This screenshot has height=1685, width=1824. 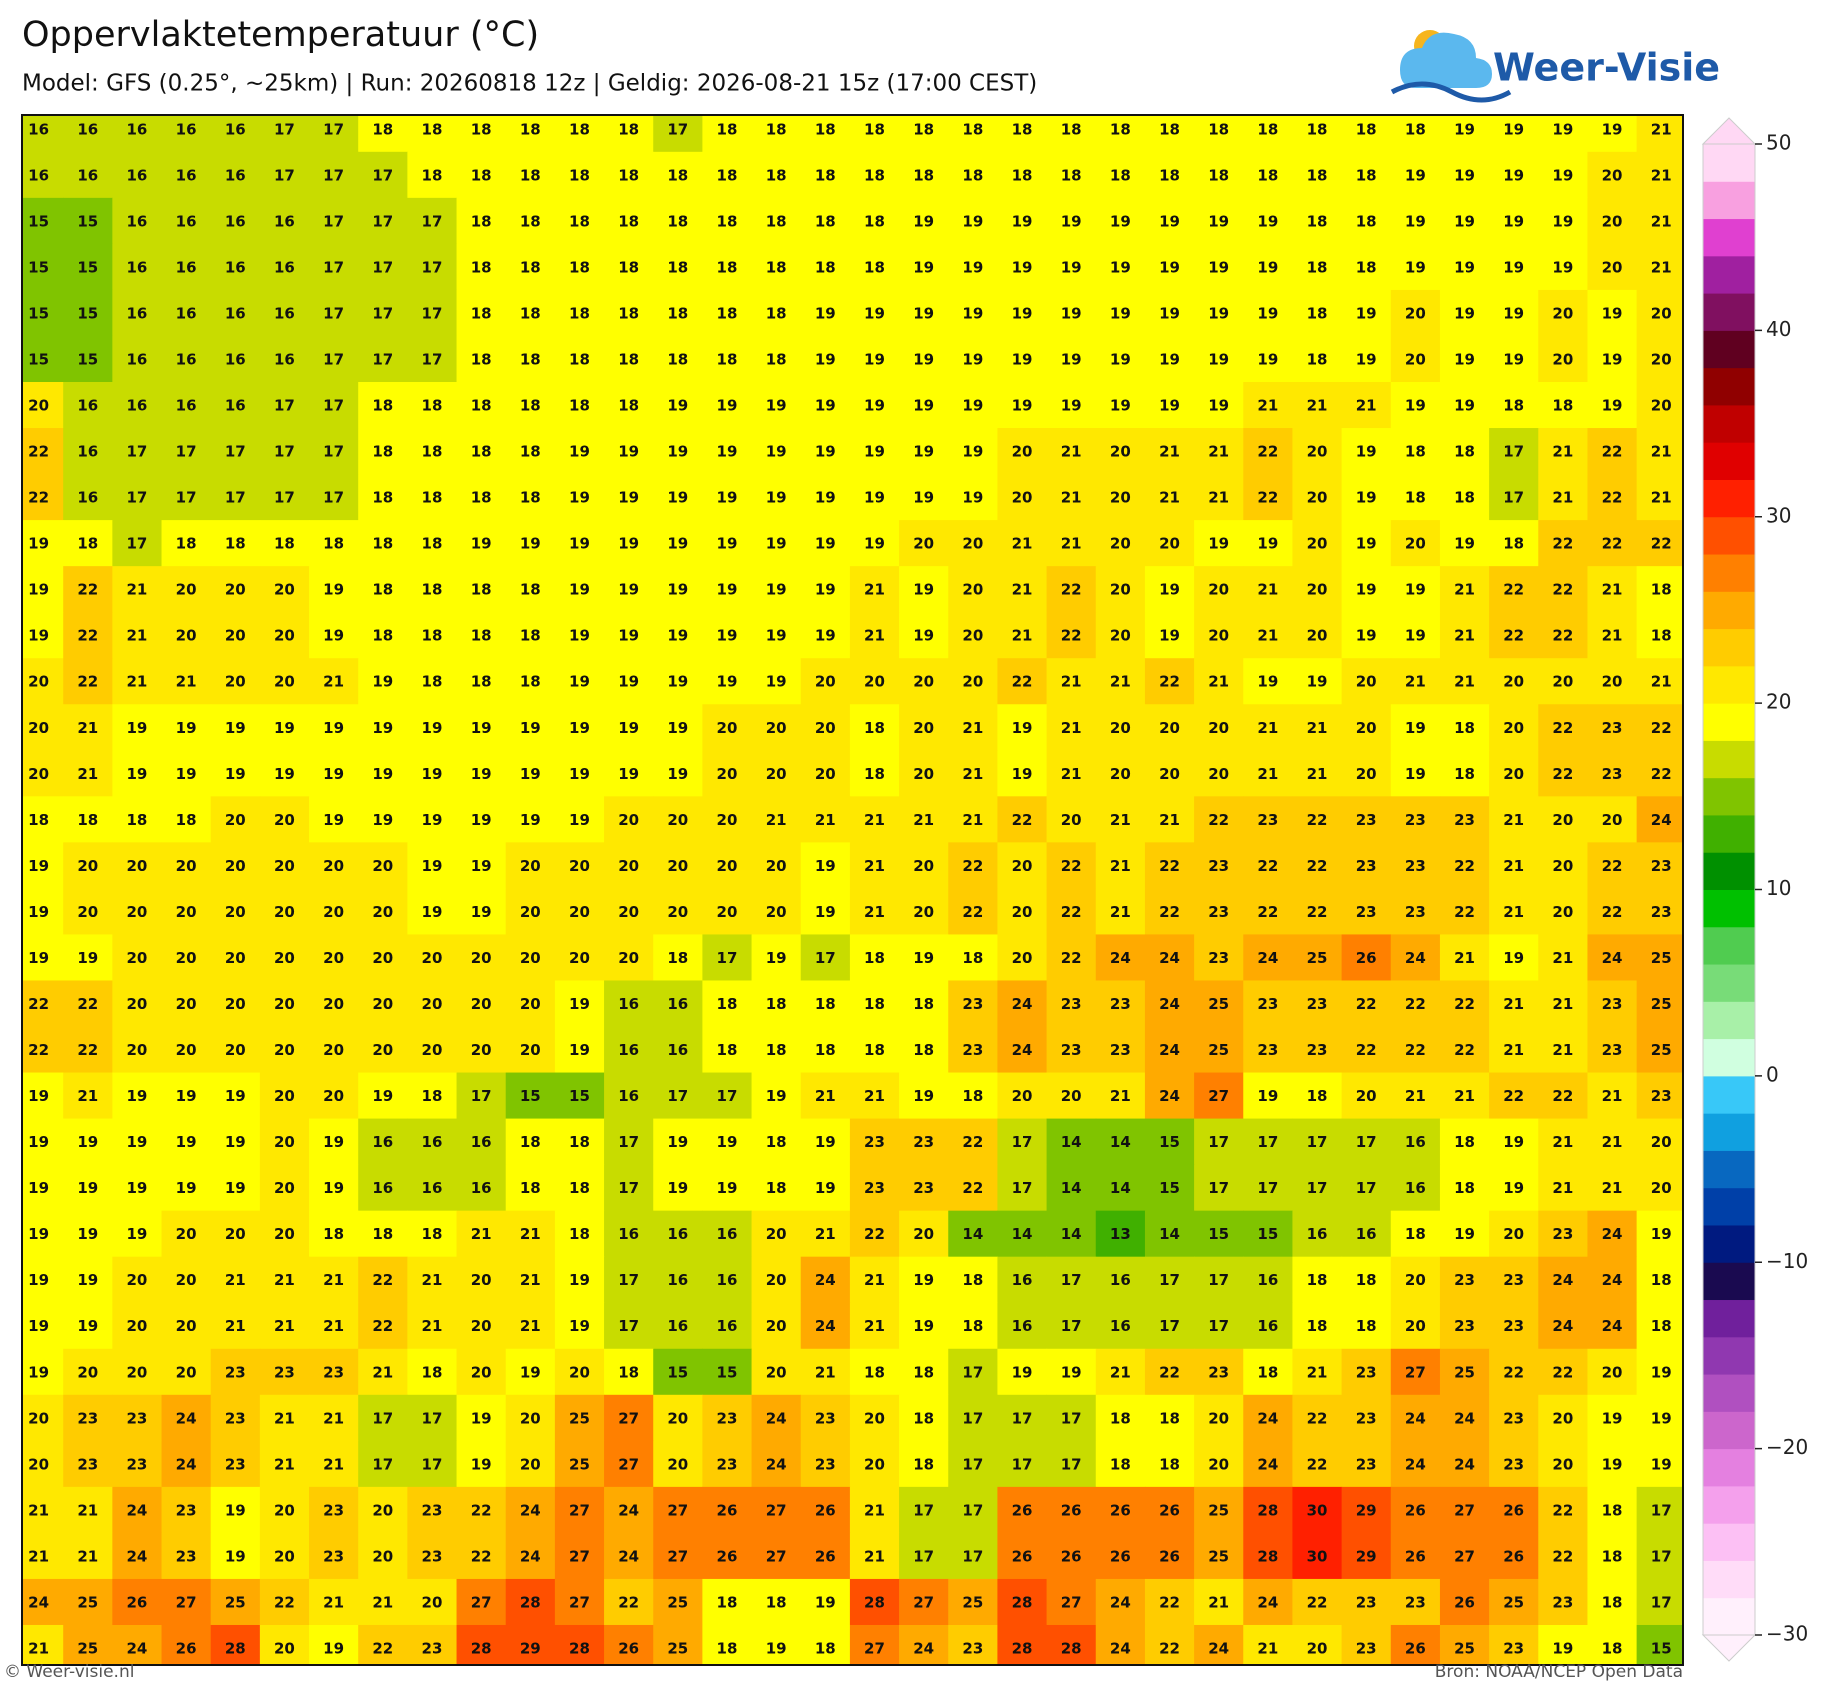 What do you see at coordinates (1415, 1556) in the screenshot?
I see `temperature-value: 26` at bounding box center [1415, 1556].